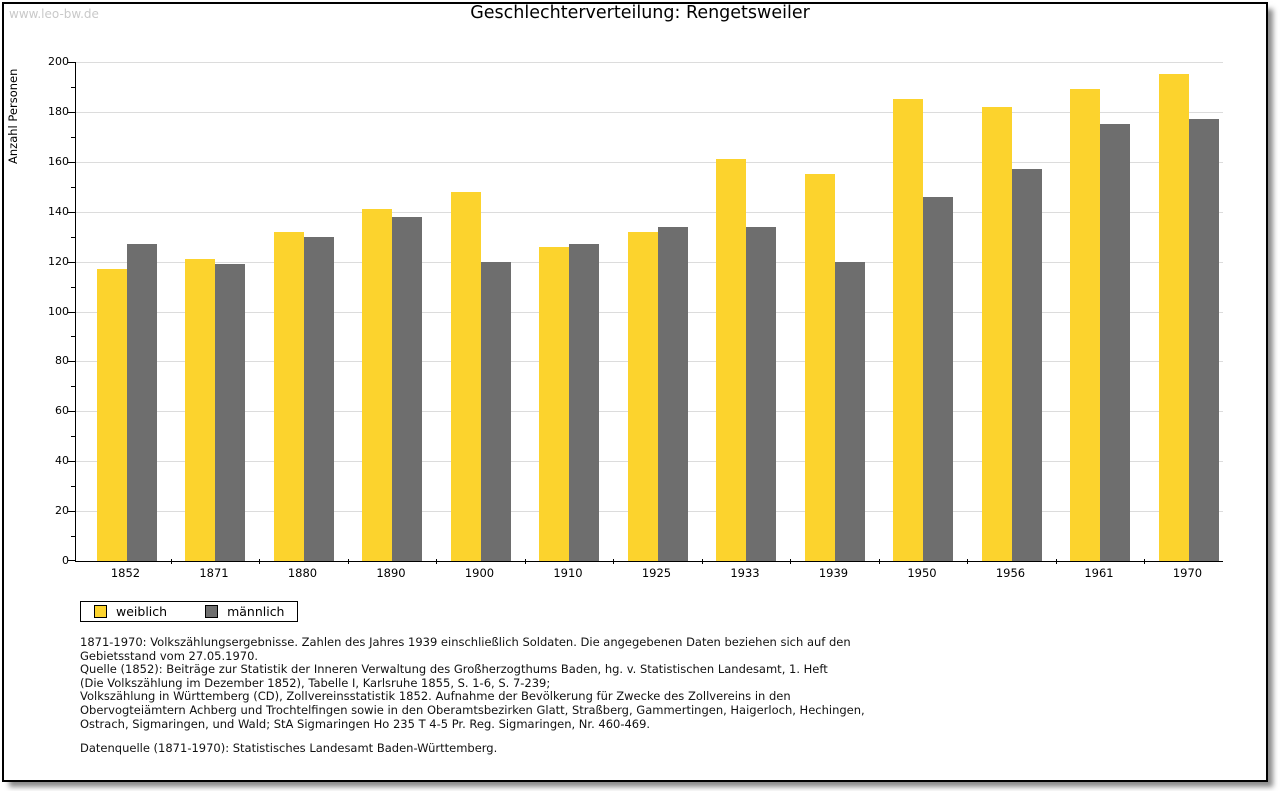 The height and width of the screenshot is (791, 1280). What do you see at coordinates (922, 573) in the screenshot?
I see `x-axis-label-1950: 1950` at bounding box center [922, 573].